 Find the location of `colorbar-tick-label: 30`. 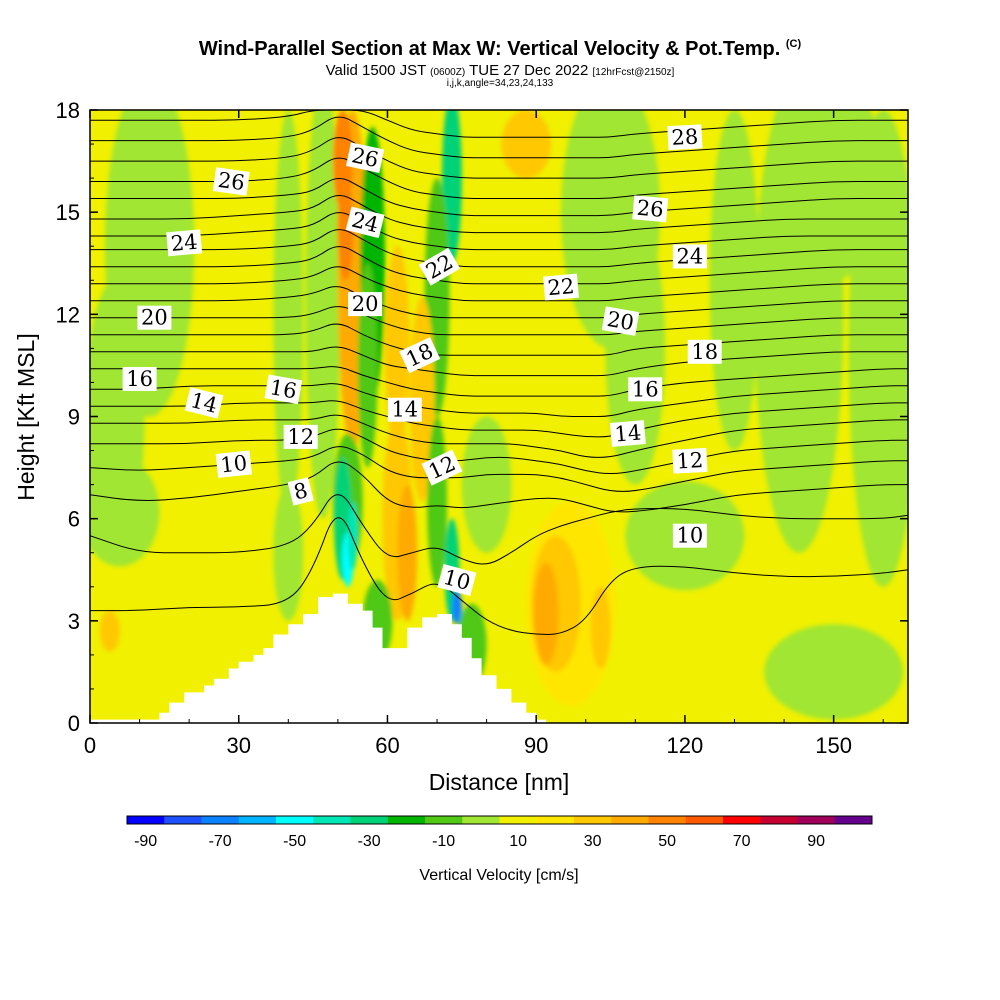

colorbar-tick-label: 30 is located at coordinates (593, 841).